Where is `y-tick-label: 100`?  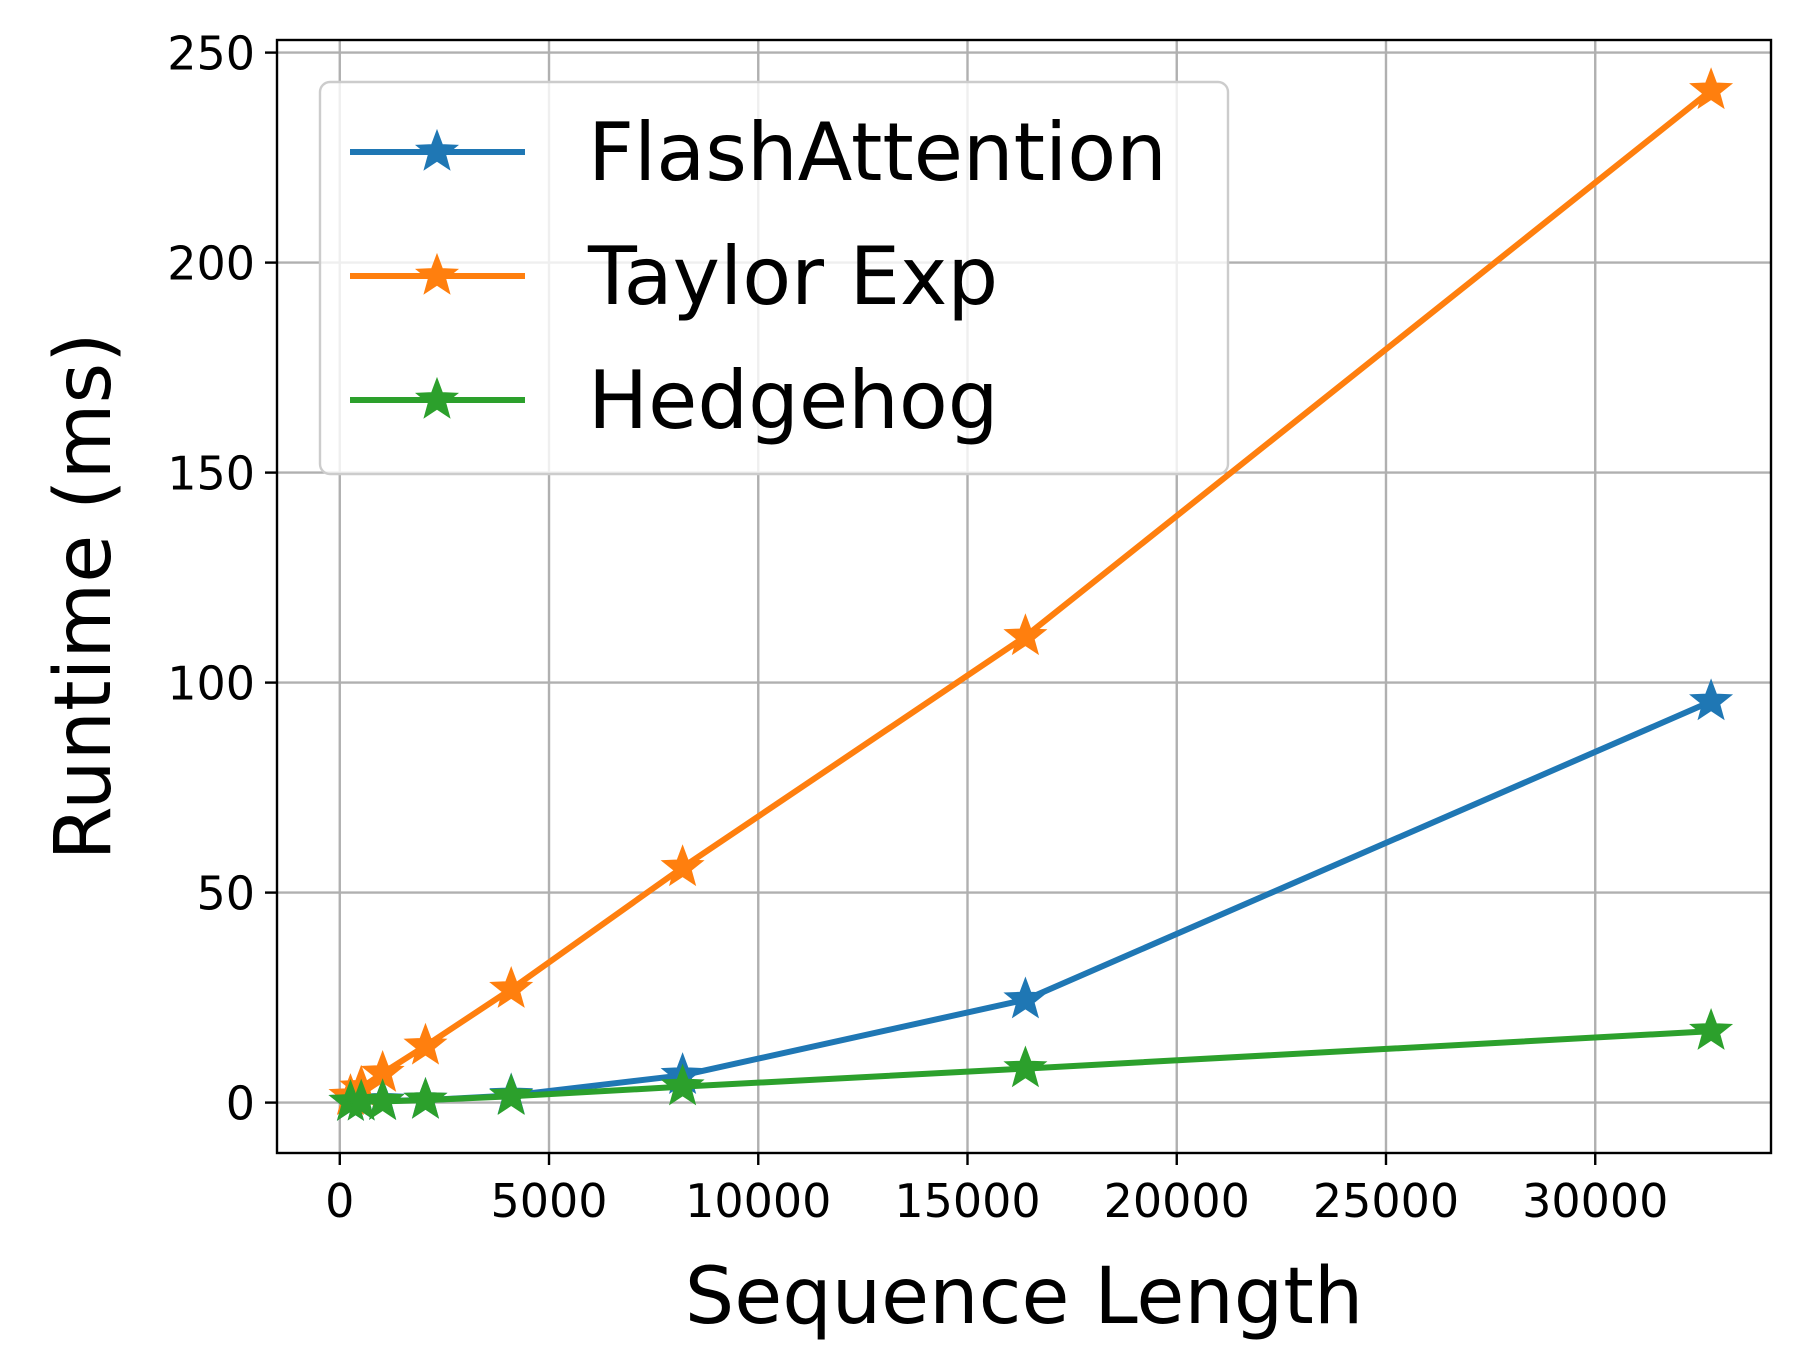
y-tick-label: 100 is located at coordinates (211, 684).